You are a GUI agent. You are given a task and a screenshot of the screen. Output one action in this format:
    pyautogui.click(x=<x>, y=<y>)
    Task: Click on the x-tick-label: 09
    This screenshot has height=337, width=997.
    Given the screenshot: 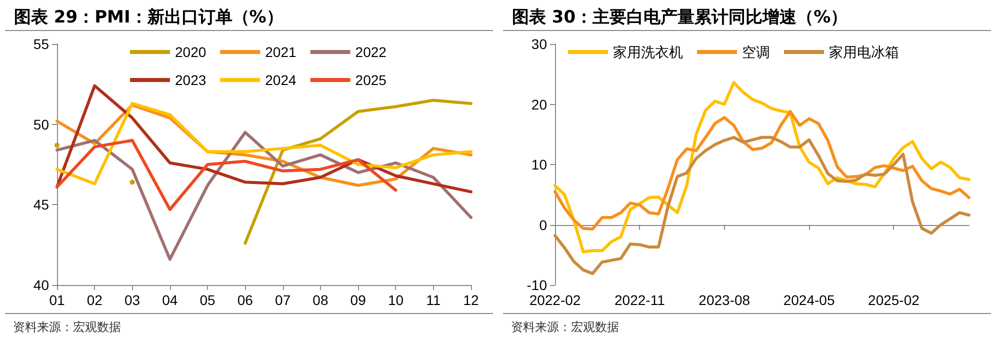 What is the action you would take?
    pyautogui.click(x=358, y=300)
    